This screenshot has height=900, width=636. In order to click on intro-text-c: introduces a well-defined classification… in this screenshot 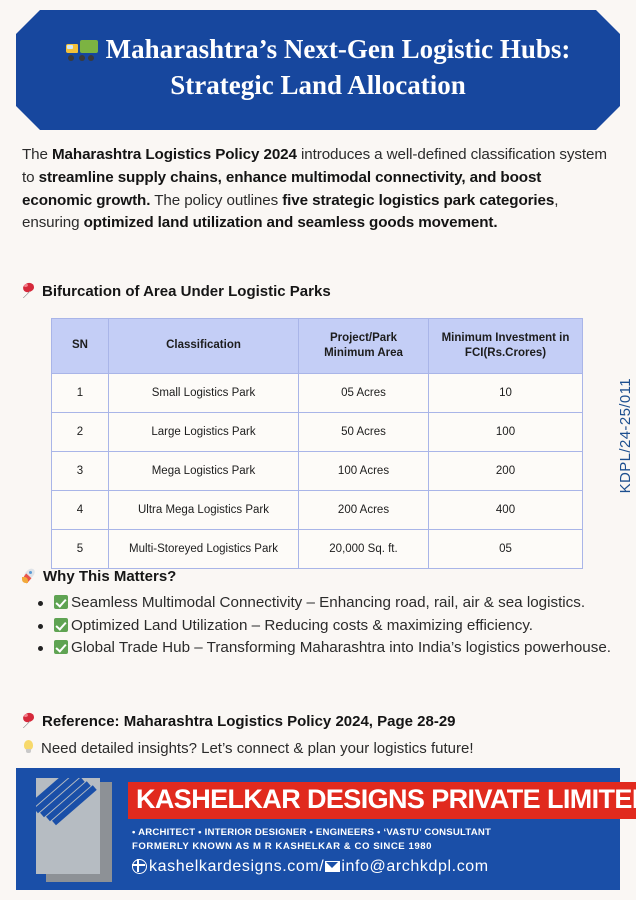, I will do `click(314, 166)`.